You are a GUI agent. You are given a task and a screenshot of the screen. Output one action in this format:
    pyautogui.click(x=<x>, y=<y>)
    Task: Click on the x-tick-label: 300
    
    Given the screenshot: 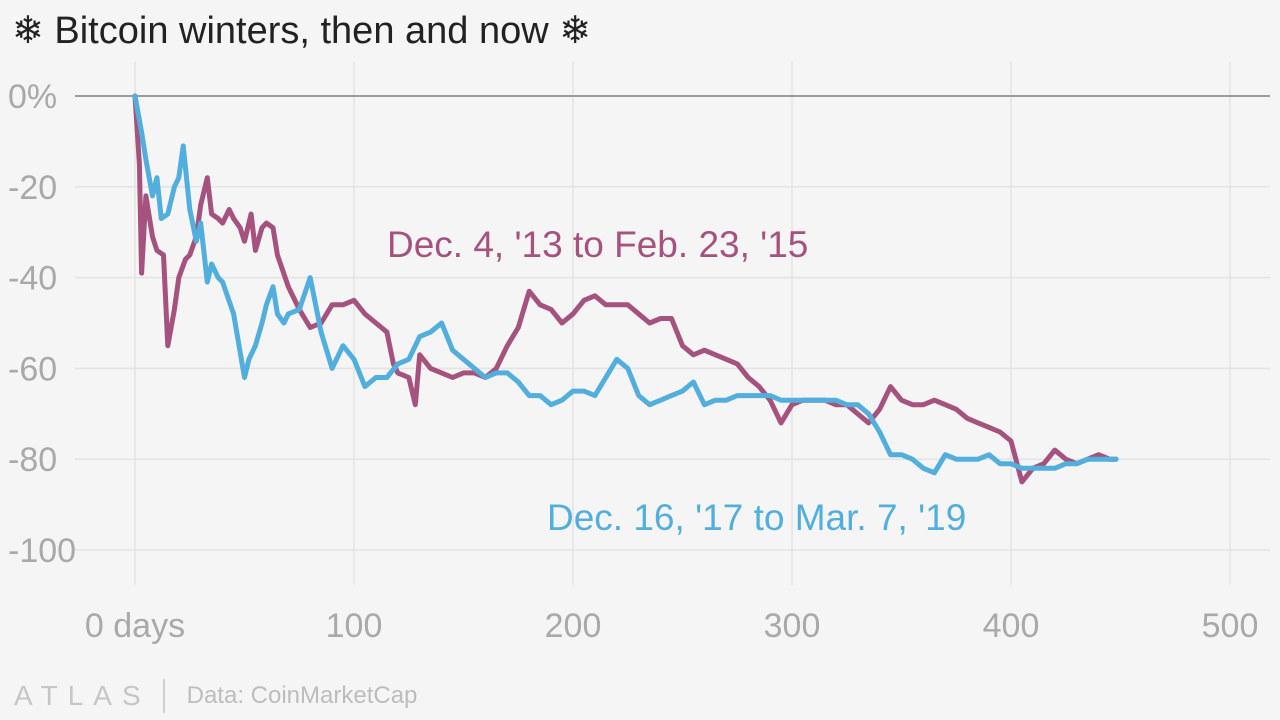 What is the action you would take?
    pyautogui.click(x=792, y=626)
    